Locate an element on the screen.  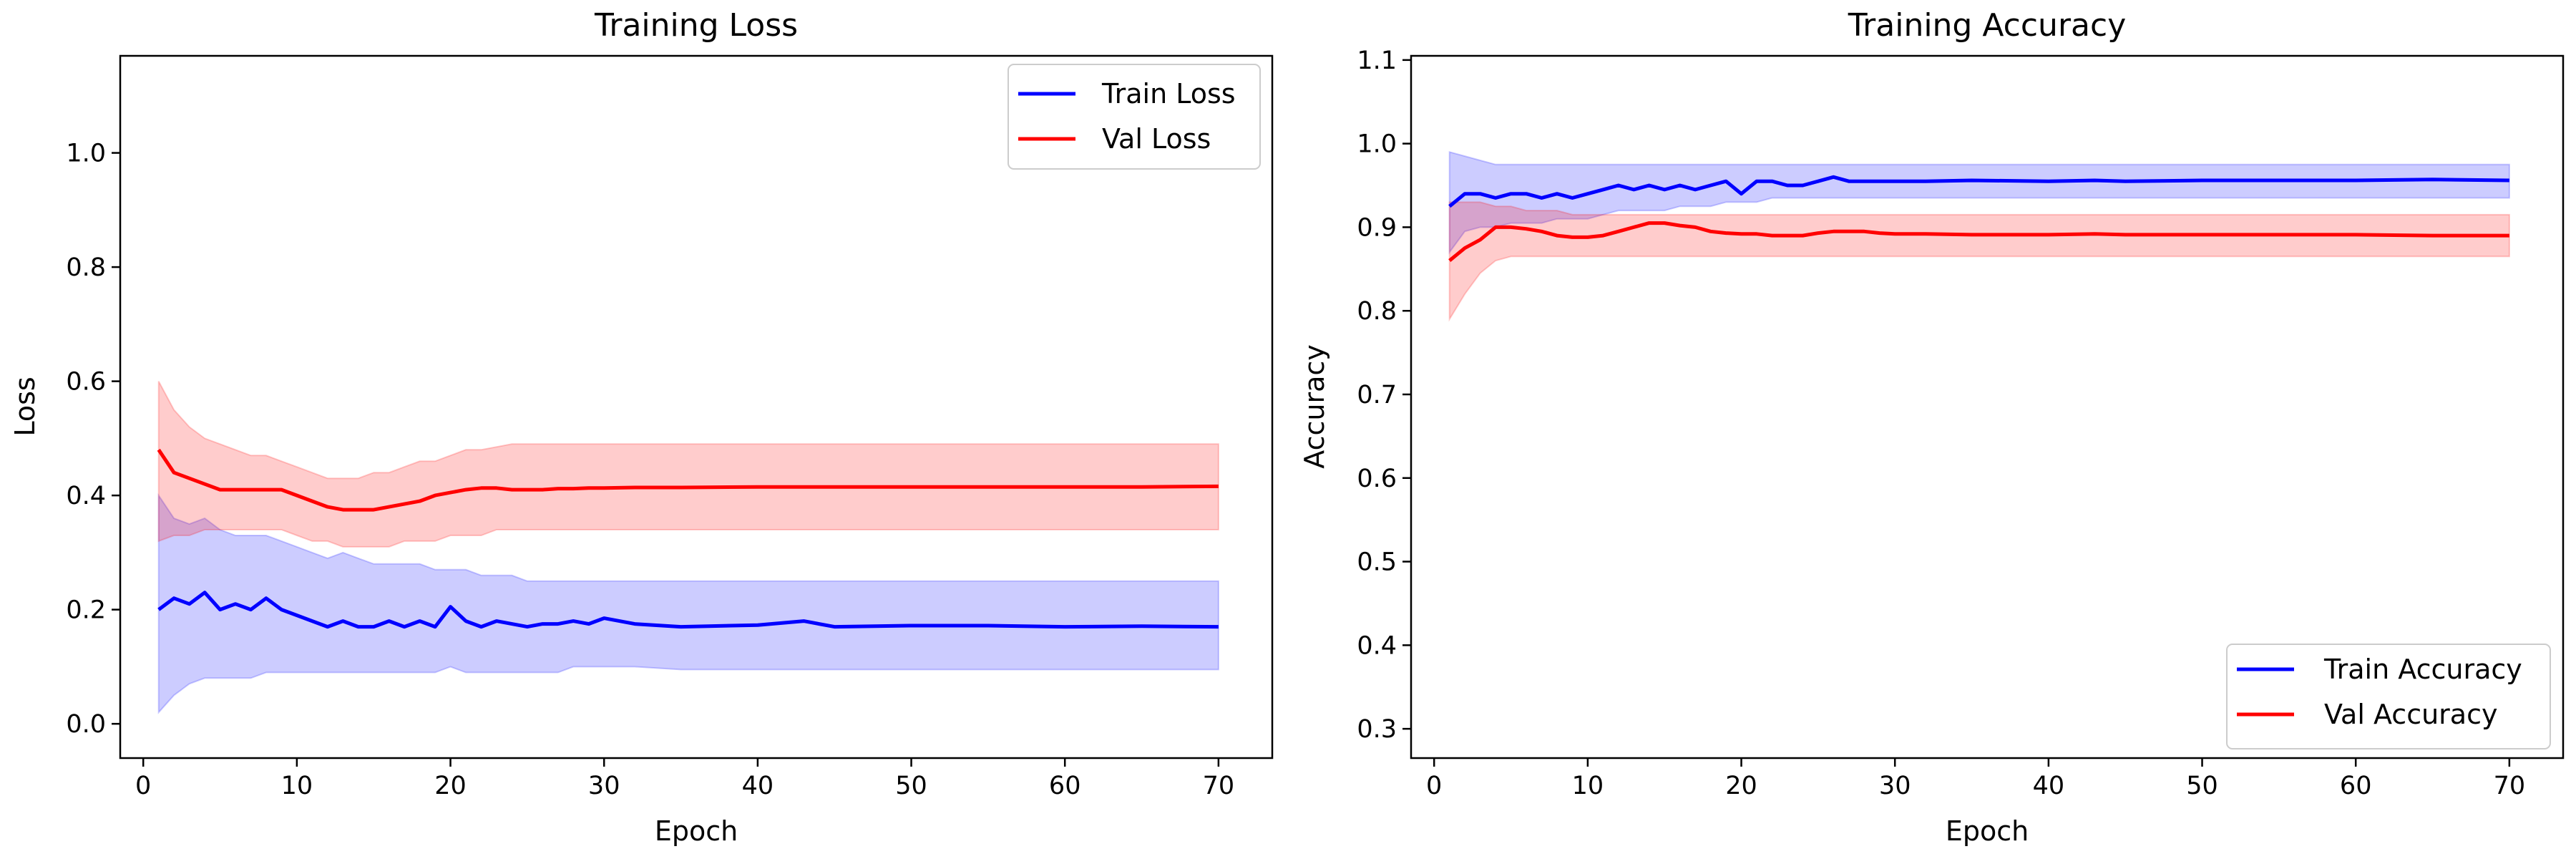
loss-x-tick-label: 70 is located at coordinates (1219, 786).